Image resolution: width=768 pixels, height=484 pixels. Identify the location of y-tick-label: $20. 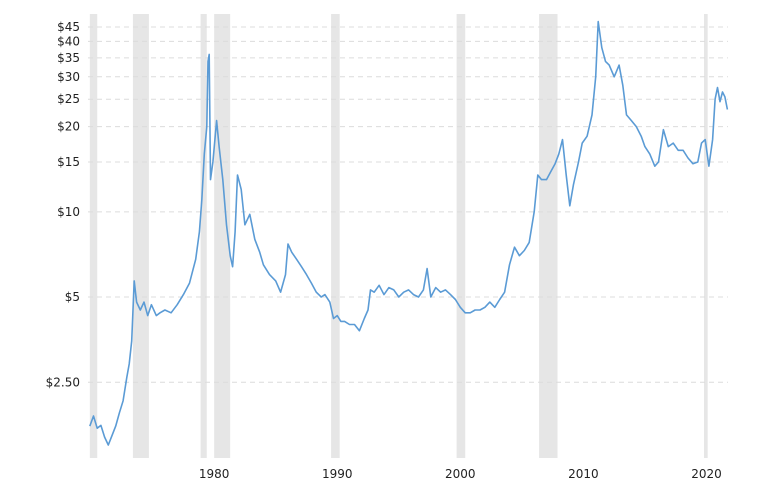
(68, 127).